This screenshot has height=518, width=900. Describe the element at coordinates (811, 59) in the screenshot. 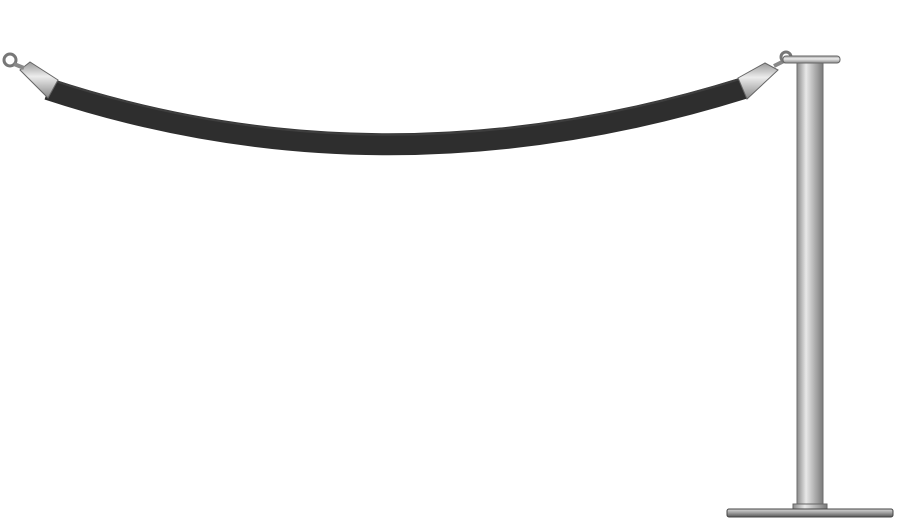

I see `post-cap` at that location.